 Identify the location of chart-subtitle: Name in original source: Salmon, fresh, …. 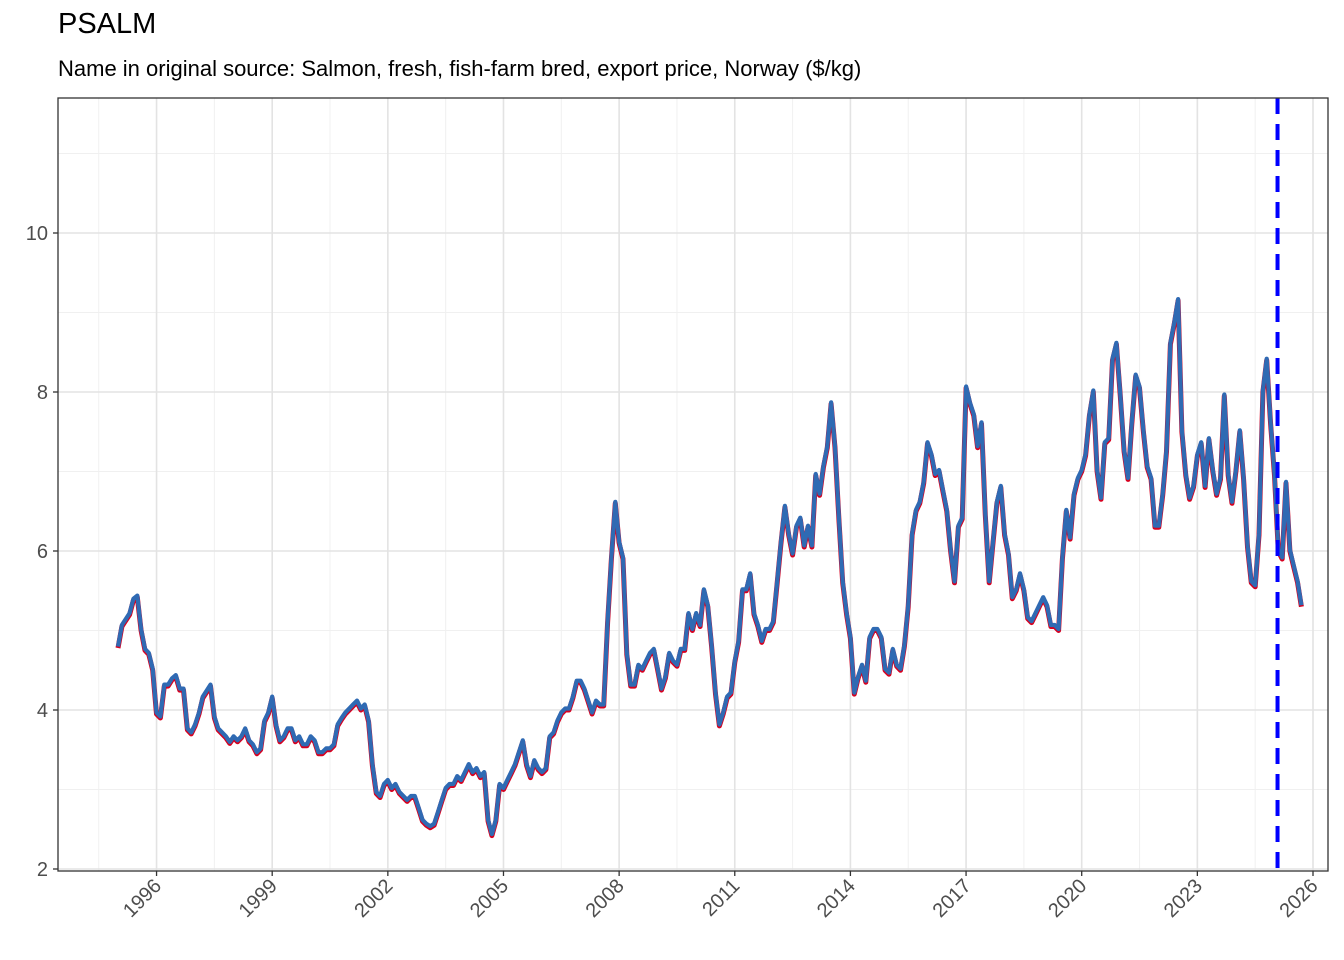
(460, 68).